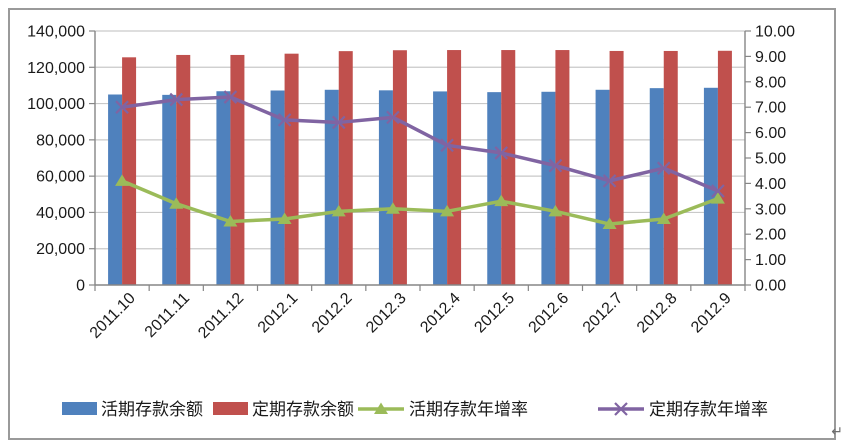 Image resolution: width=843 pixels, height=448 pixels. What do you see at coordinates (60, 177) in the screenshot?
I see `left-axis-tick-label: 60,000` at bounding box center [60, 177].